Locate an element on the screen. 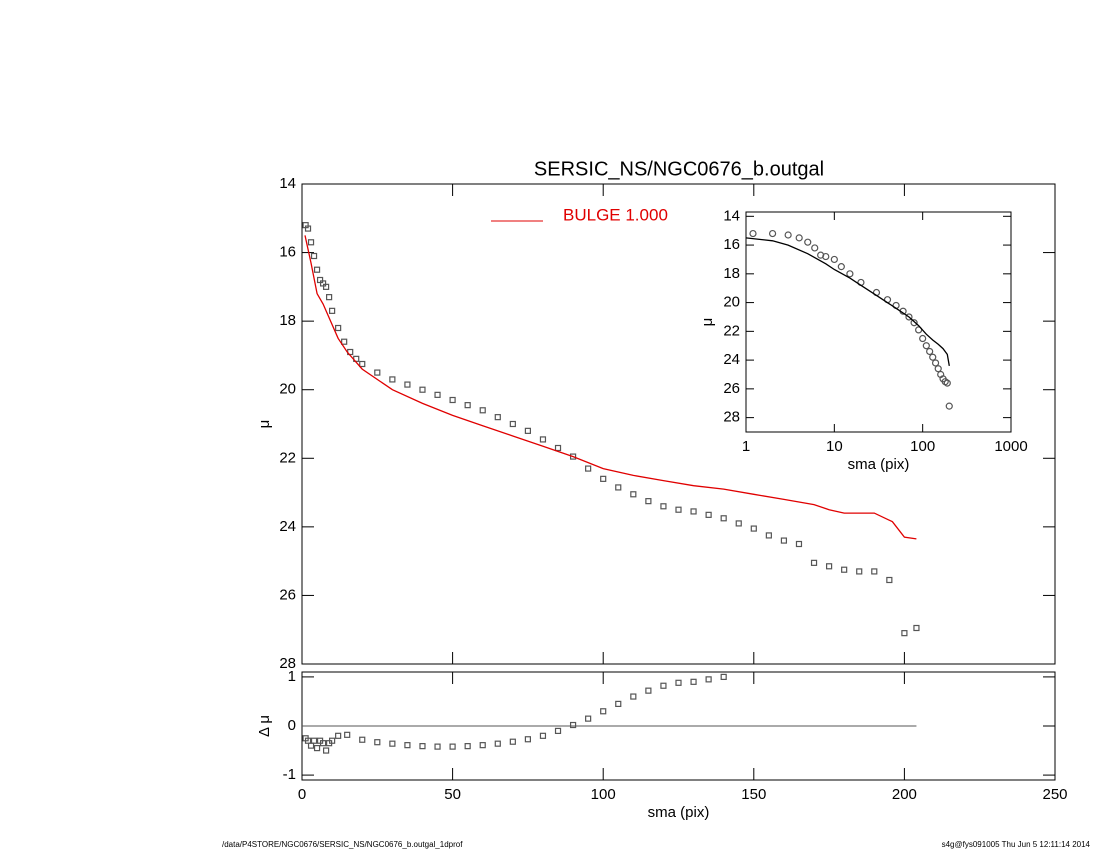  legend-label: BULGE 1.000 is located at coordinates (615, 214).